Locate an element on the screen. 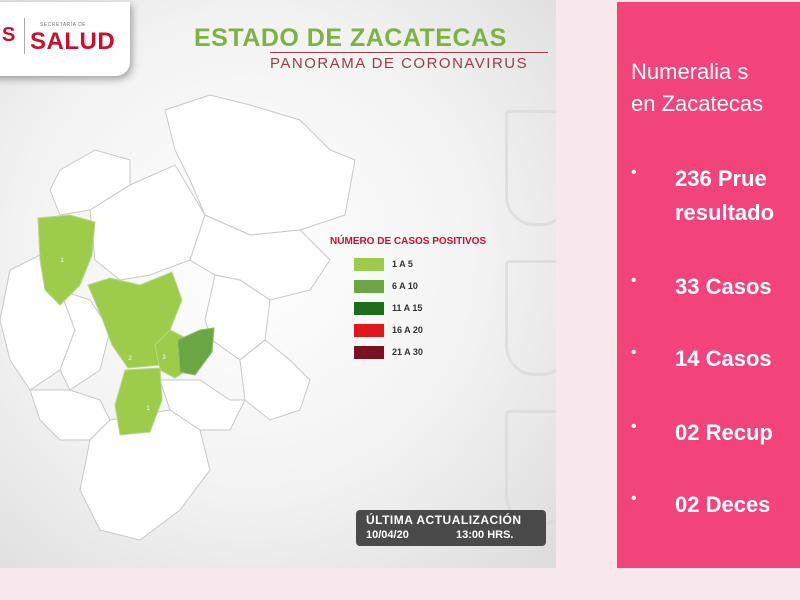 The height and width of the screenshot is (600, 800). map-subtitle: PANORAMA DE CORONAVIRUS is located at coordinates (399, 63).